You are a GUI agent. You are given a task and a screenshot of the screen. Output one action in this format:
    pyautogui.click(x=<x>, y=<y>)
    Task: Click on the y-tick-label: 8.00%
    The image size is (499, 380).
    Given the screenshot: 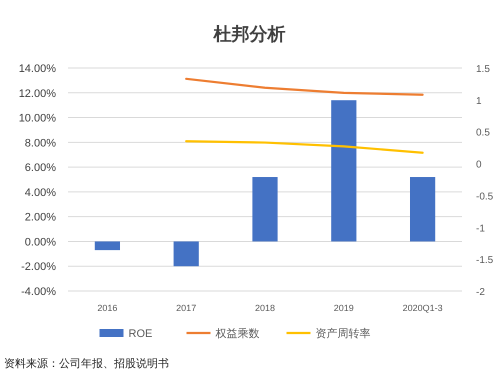 What is the action you would take?
    pyautogui.click(x=40, y=143)
    